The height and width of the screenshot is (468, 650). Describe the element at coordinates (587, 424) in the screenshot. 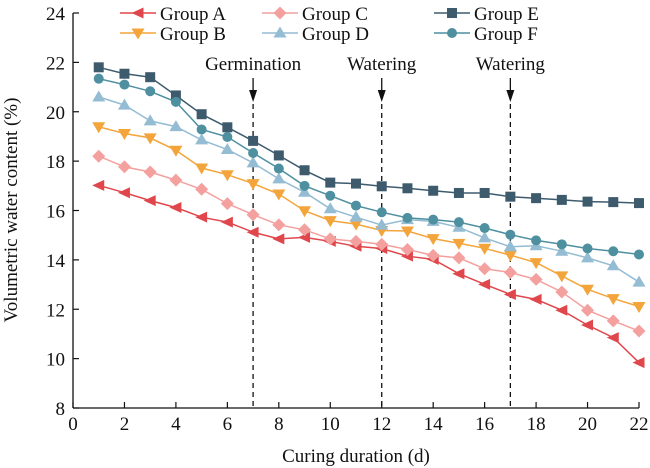

I see `x-tick-label: 20` at that location.